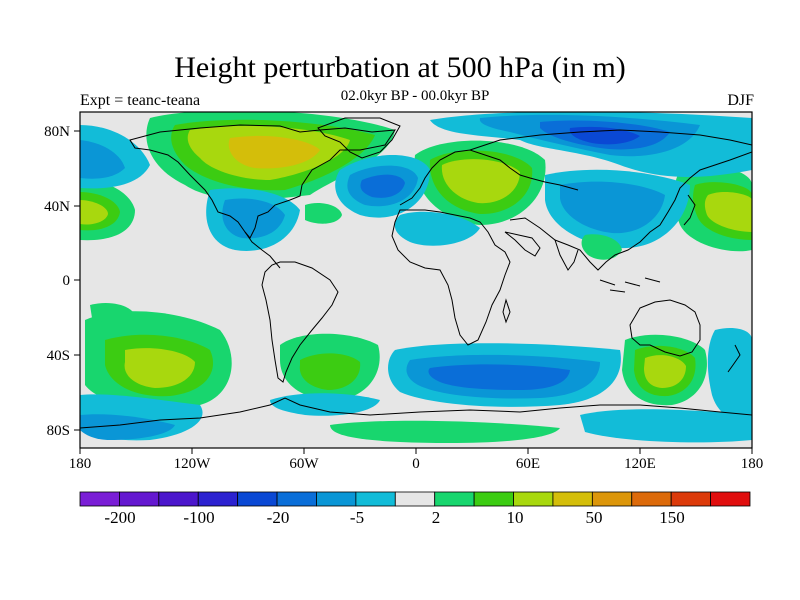 The image size is (800, 600). I want to click on anomaly-north-pacific-east, so click(713, 208).